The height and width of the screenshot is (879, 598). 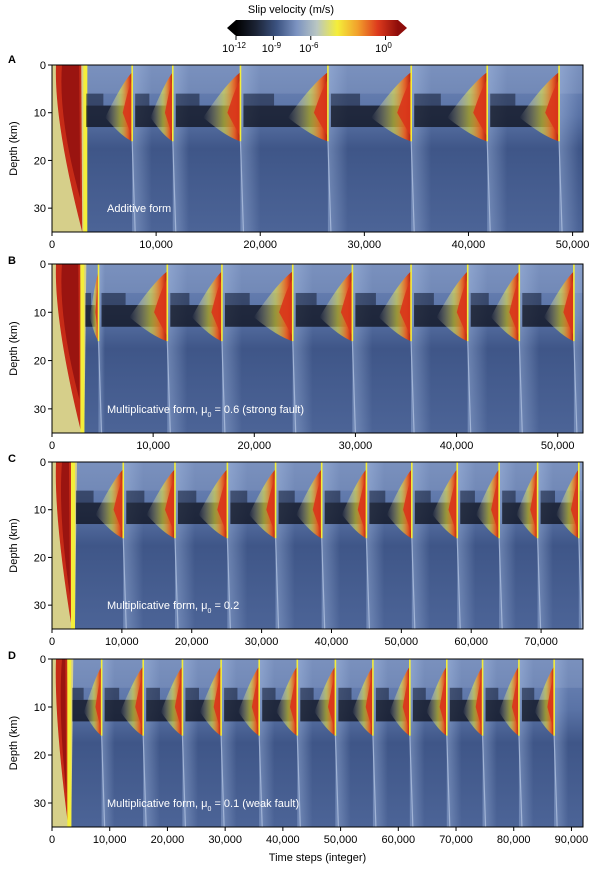 I want to click on panel-annotation: Additive form, so click(x=139, y=209).